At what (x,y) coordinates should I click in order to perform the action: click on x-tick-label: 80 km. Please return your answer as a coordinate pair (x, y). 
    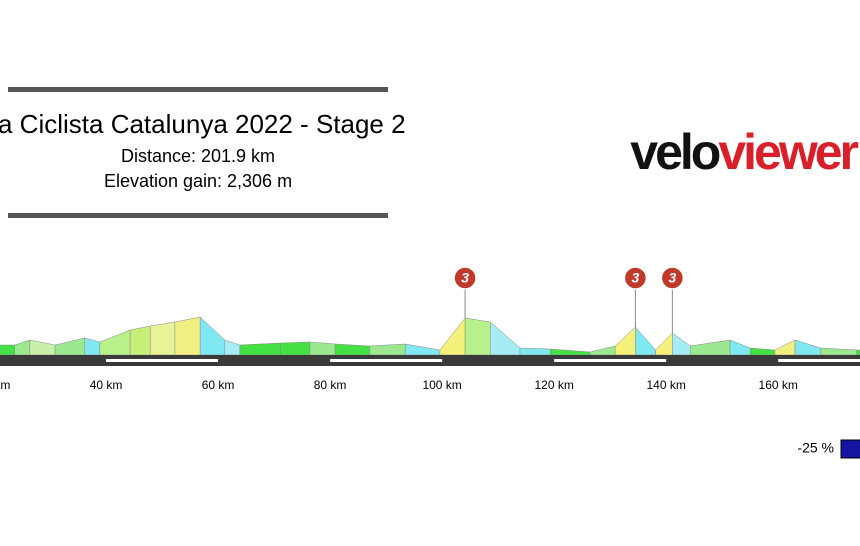
    Looking at the image, I should click on (330, 385).